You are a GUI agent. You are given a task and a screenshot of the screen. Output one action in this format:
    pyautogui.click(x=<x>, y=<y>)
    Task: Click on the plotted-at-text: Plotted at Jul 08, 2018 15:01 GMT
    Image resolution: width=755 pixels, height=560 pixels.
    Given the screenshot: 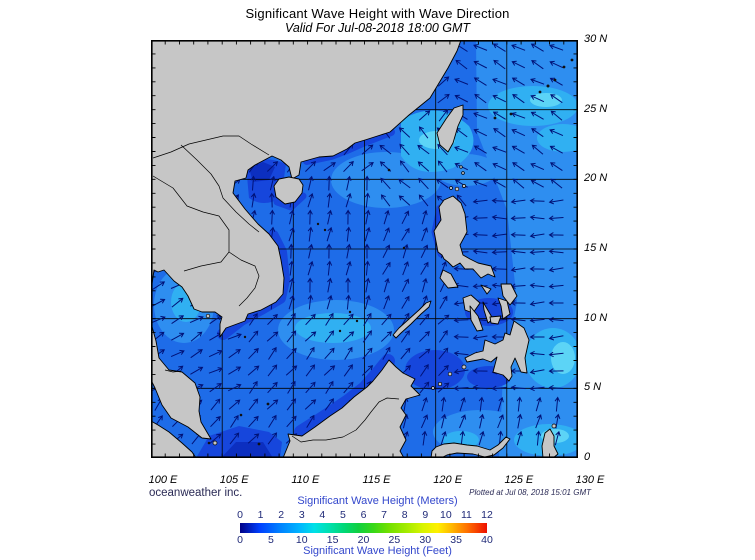 What is the action you would take?
    pyautogui.click(x=530, y=492)
    